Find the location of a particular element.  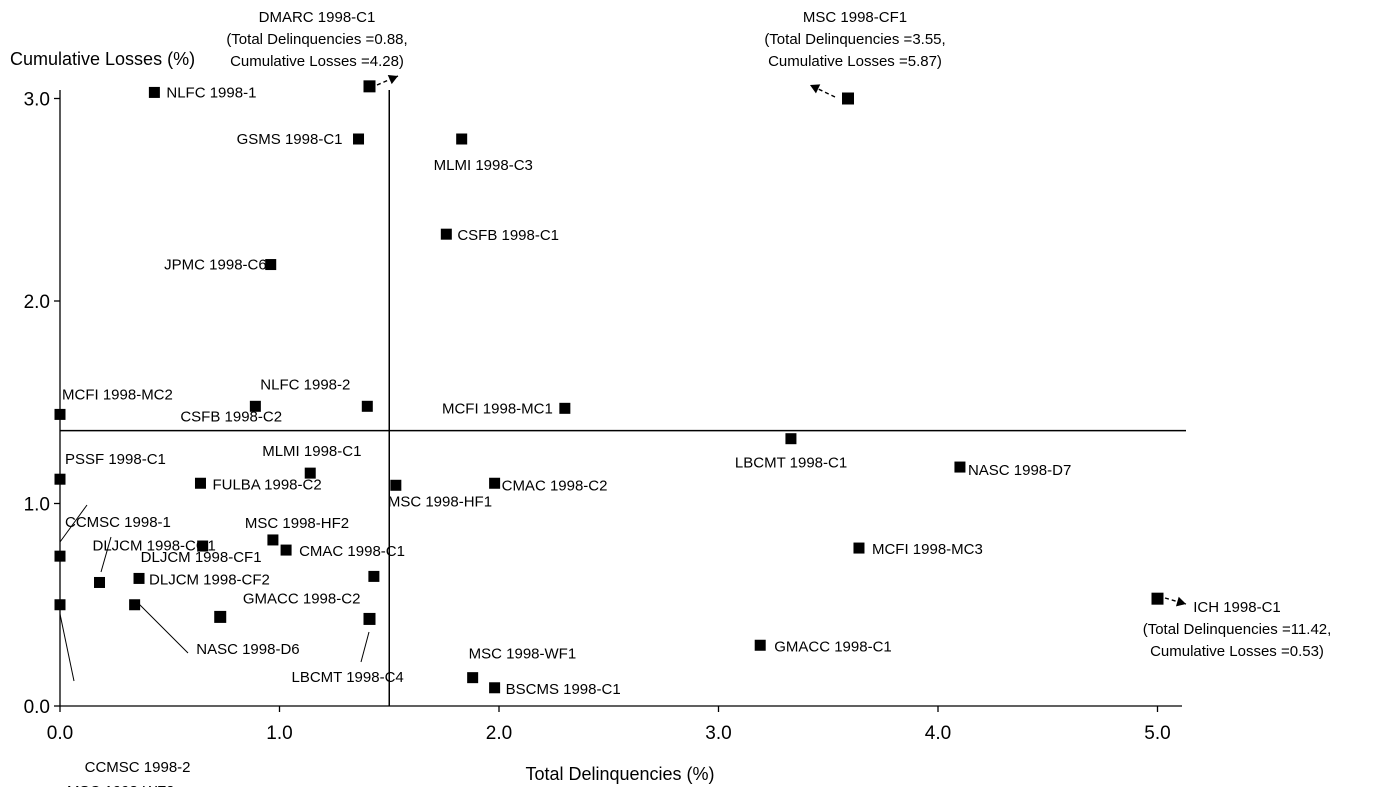

annotation-text-msc-1998-cf1: MSC 1998-CF1 is located at coordinates (855, 17).